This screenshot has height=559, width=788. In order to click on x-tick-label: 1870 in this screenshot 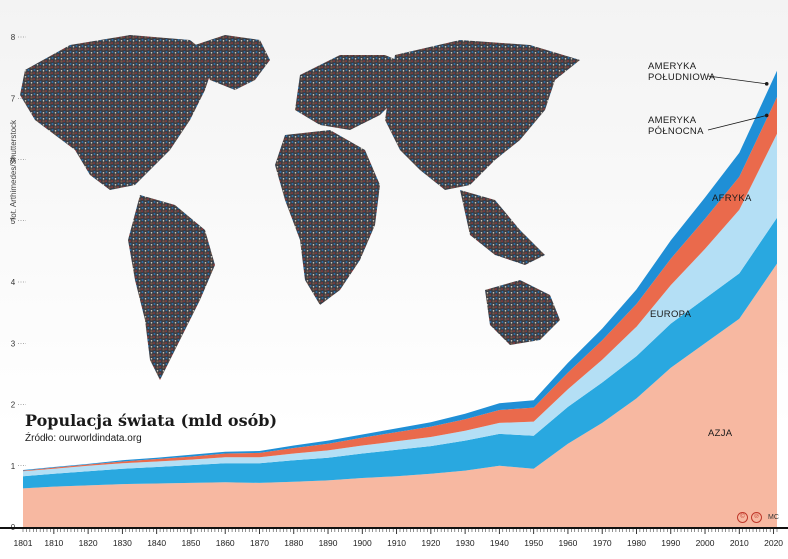, I will do `click(259, 543)`.